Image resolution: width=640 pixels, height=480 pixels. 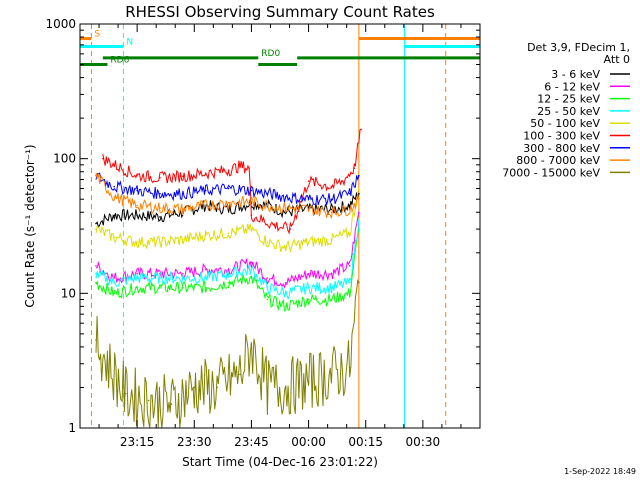 I want to click on x-tick-label: 00:00, so click(x=308, y=442).